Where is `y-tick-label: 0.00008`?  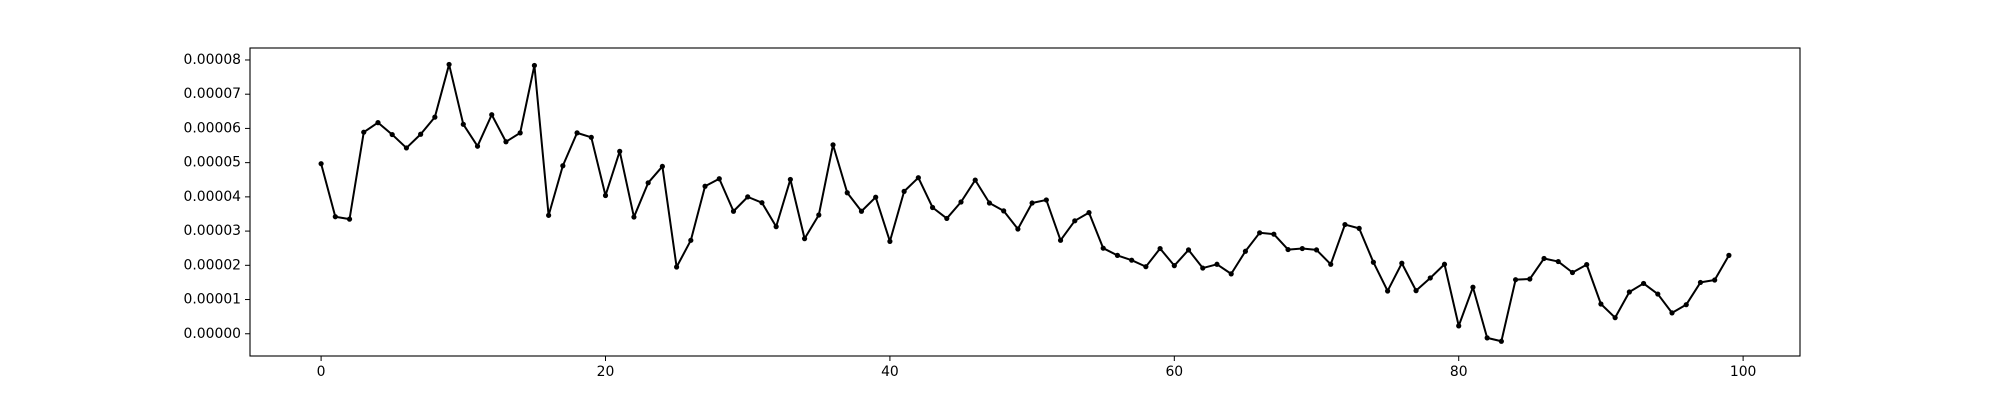 y-tick-label: 0.00008 is located at coordinates (212, 60).